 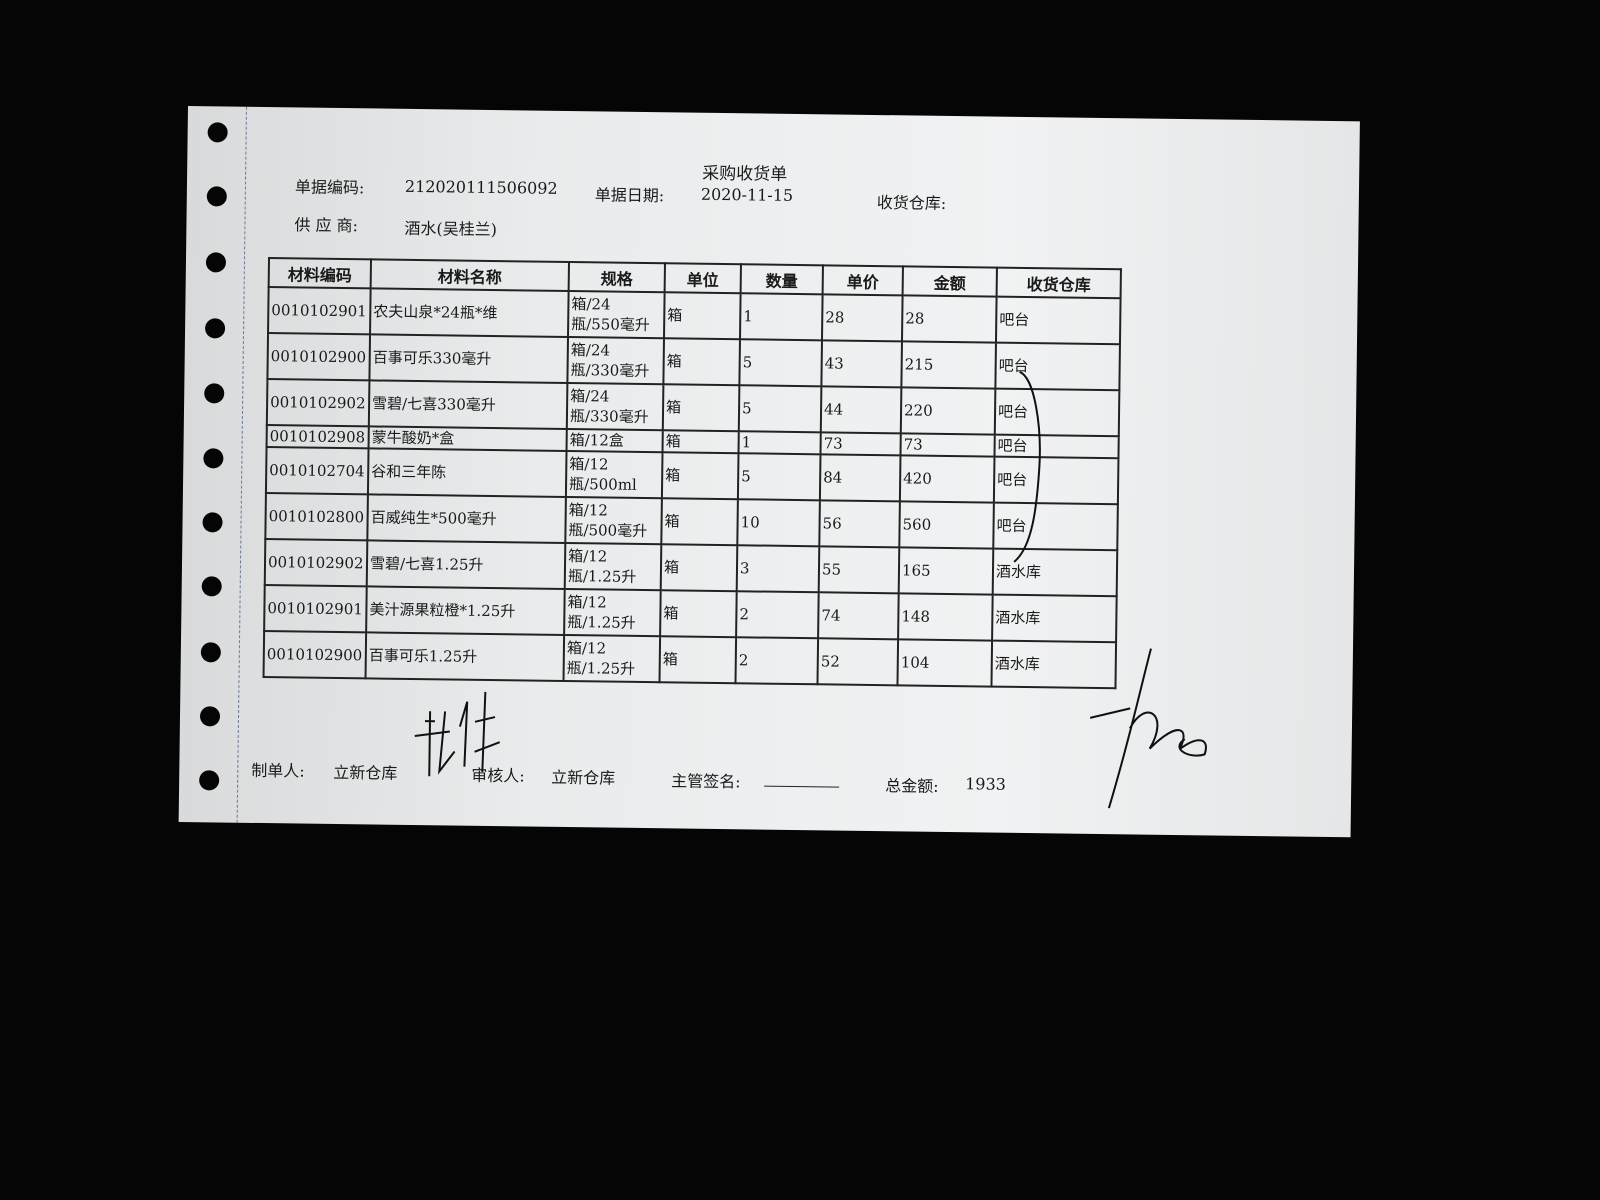 I want to click on item-code: 0010102704, so click(x=317, y=471).